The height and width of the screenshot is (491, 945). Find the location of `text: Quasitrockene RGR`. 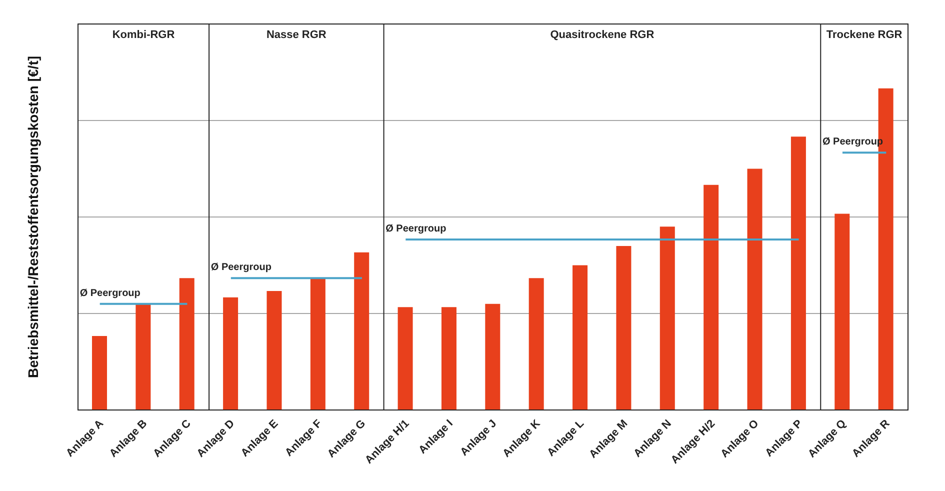

text: Quasitrockene RGR is located at coordinates (602, 35).